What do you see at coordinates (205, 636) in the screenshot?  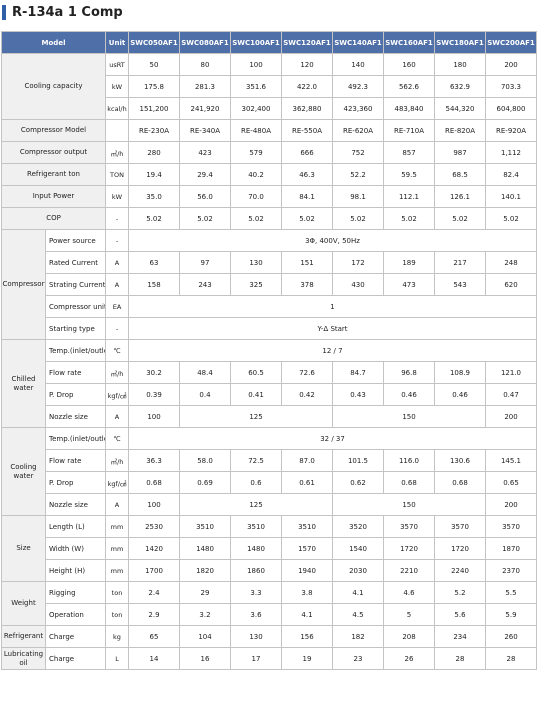 I see `value-cell: 104` at bounding box center [205, 636].